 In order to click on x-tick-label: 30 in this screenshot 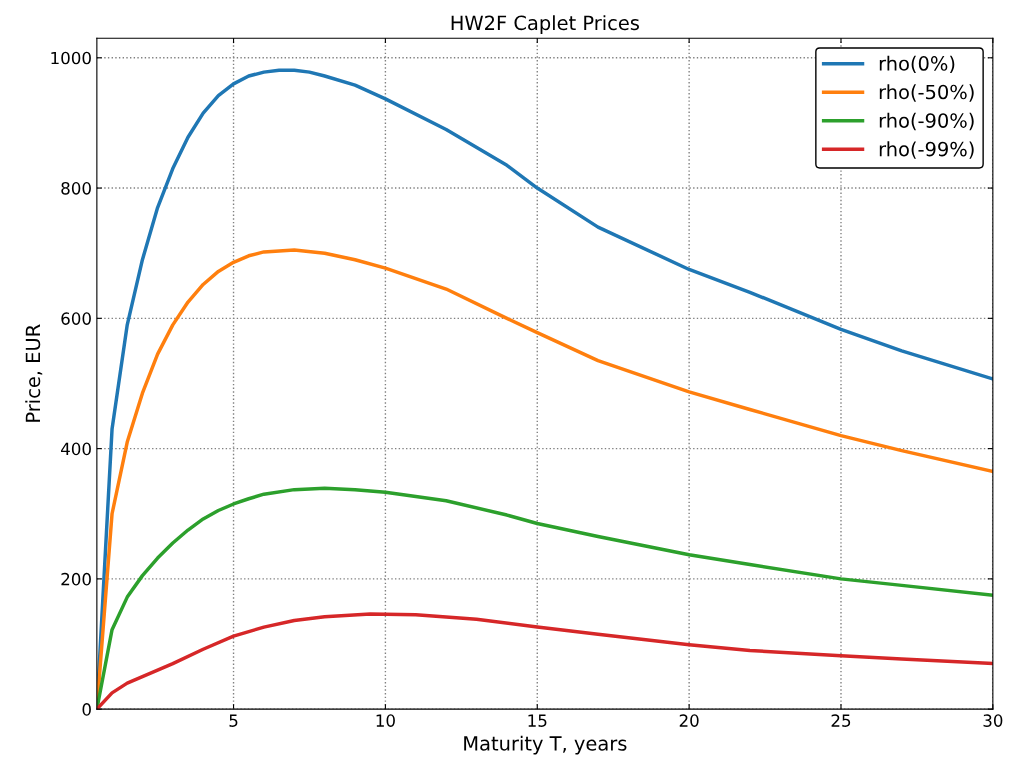, I will do `click(993, 720)`.